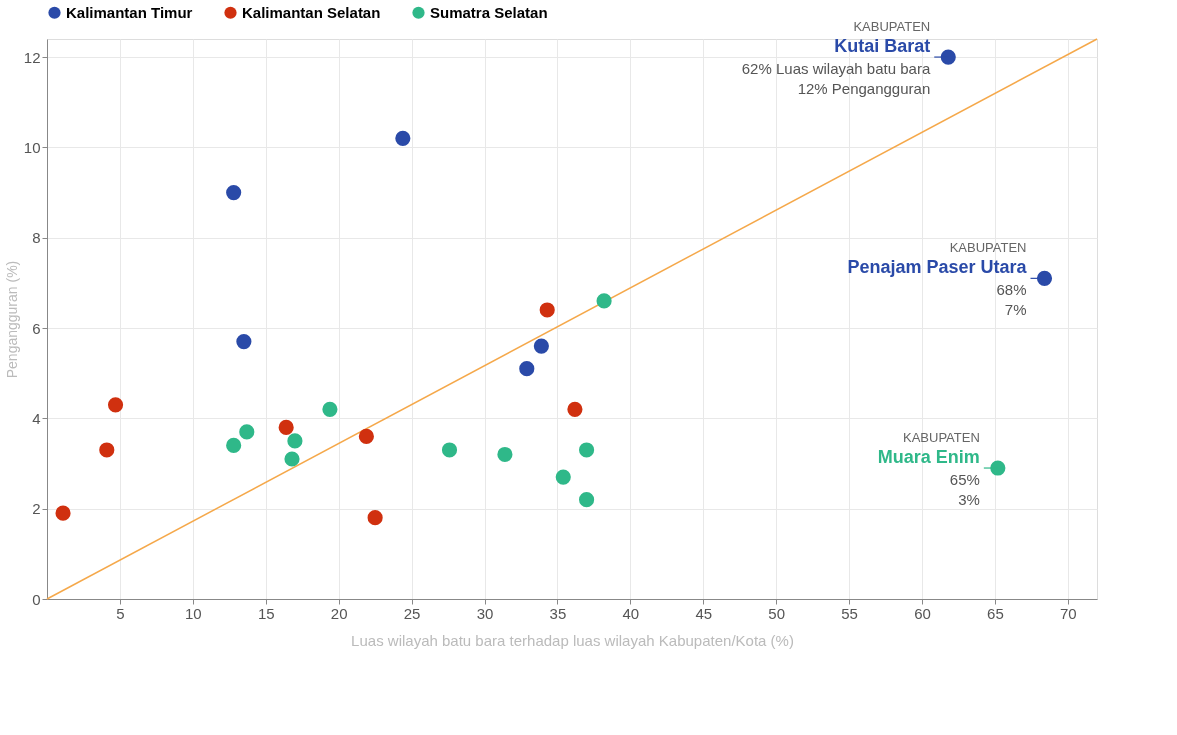  What do you see at coordinates (849, 613) in the screenshot?
I see `x-tick-label: 55` at bounding box center [849, 613].